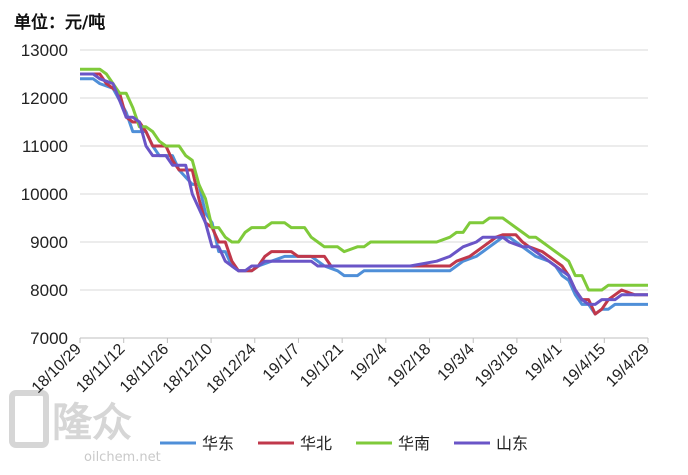  What do you see at coordinates (60, 23) in the screenshot?
I see `unit-label: 单位：元/吨` at bounding box center [60, 23].